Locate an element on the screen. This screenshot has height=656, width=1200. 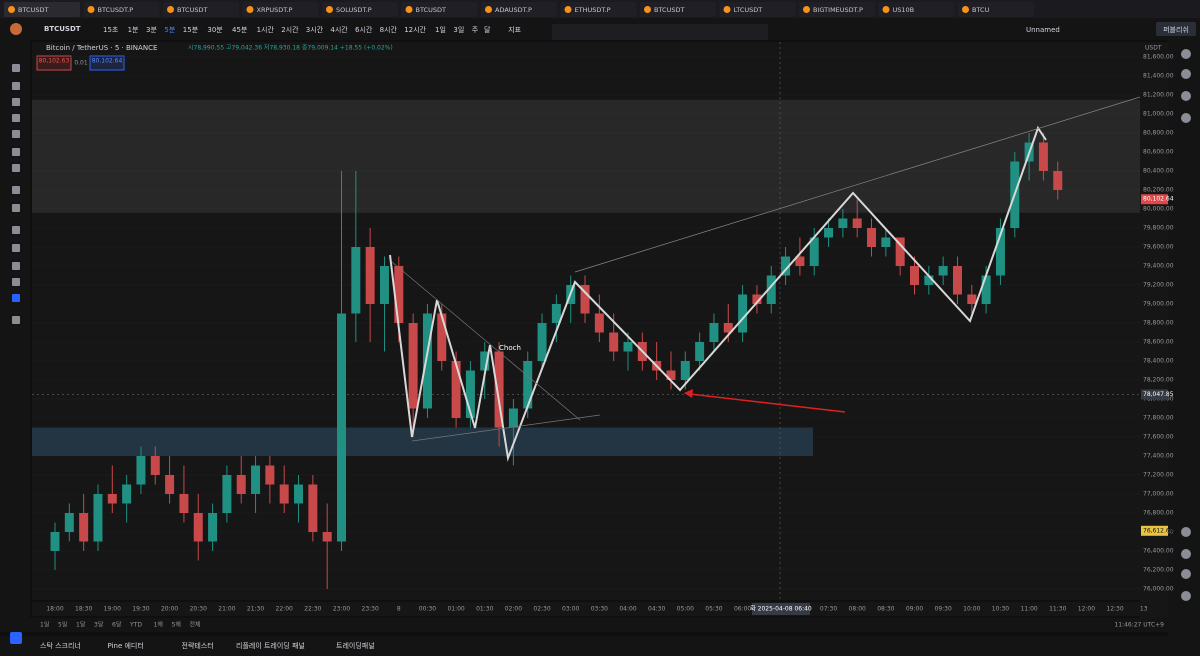
range-button: 1일 is located at coordinates (44, 625).